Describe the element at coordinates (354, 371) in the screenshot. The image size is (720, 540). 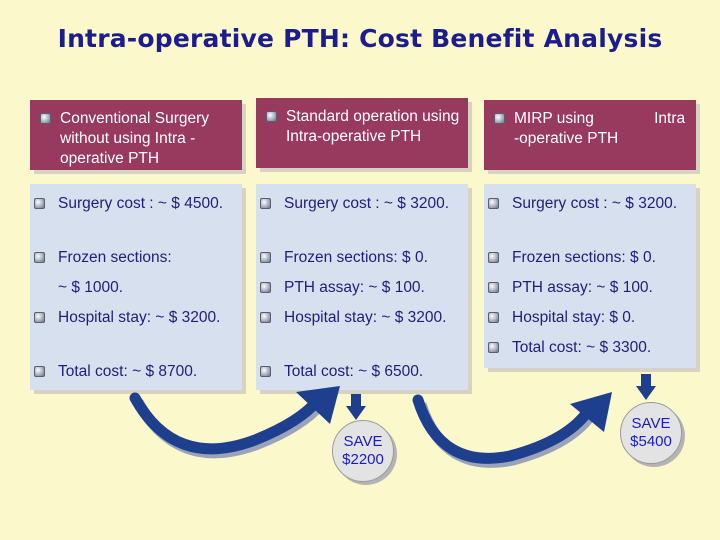
I see `item-text: Total cost: ~ $ 6500.` at that location.